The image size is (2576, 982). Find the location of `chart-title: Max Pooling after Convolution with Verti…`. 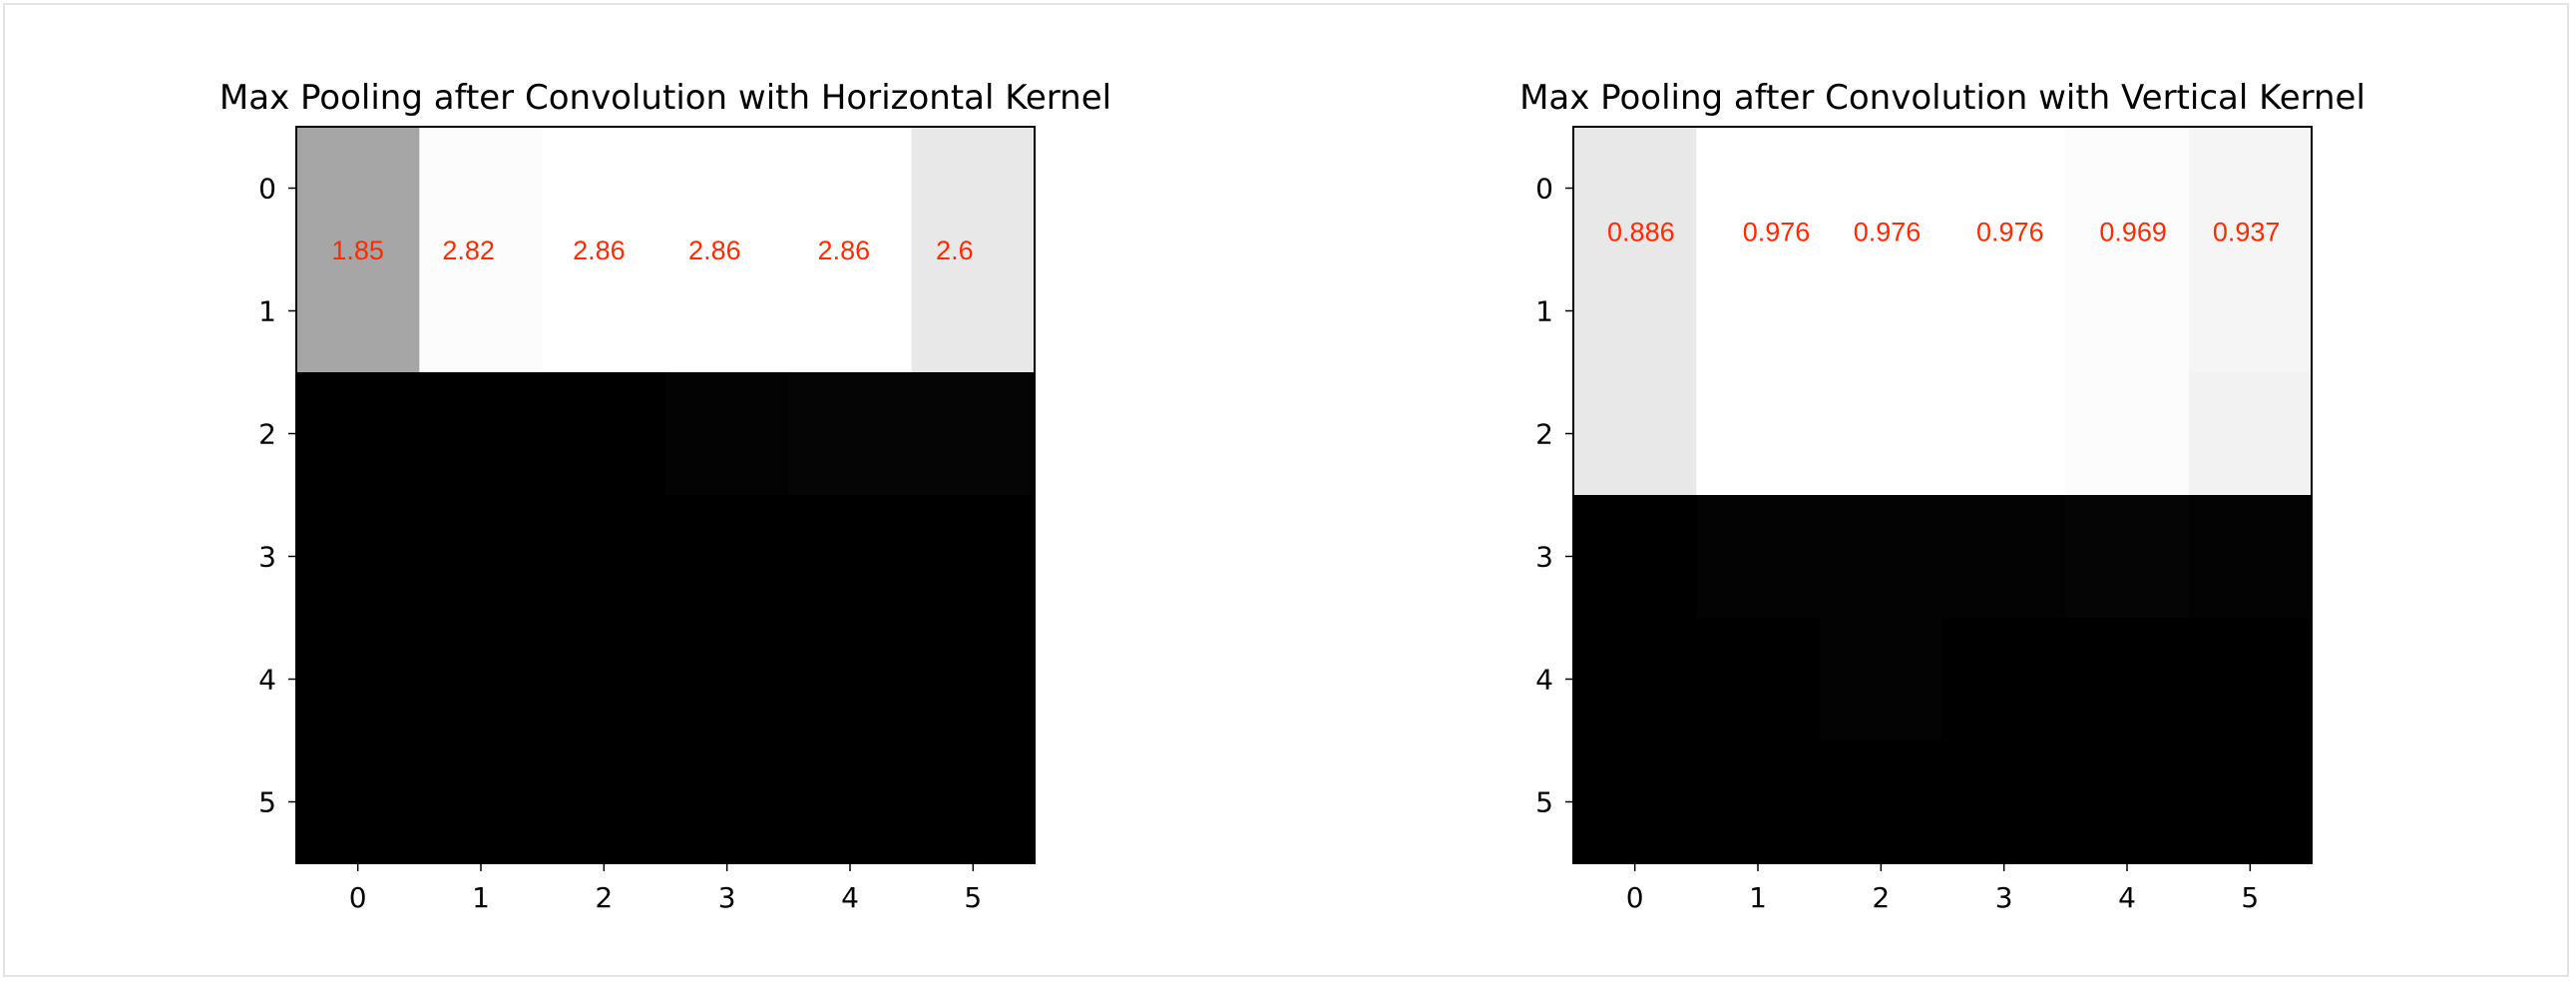

chart-title: Max Pooling after Convolution with Verti… is located at coordinates (1942, 98).